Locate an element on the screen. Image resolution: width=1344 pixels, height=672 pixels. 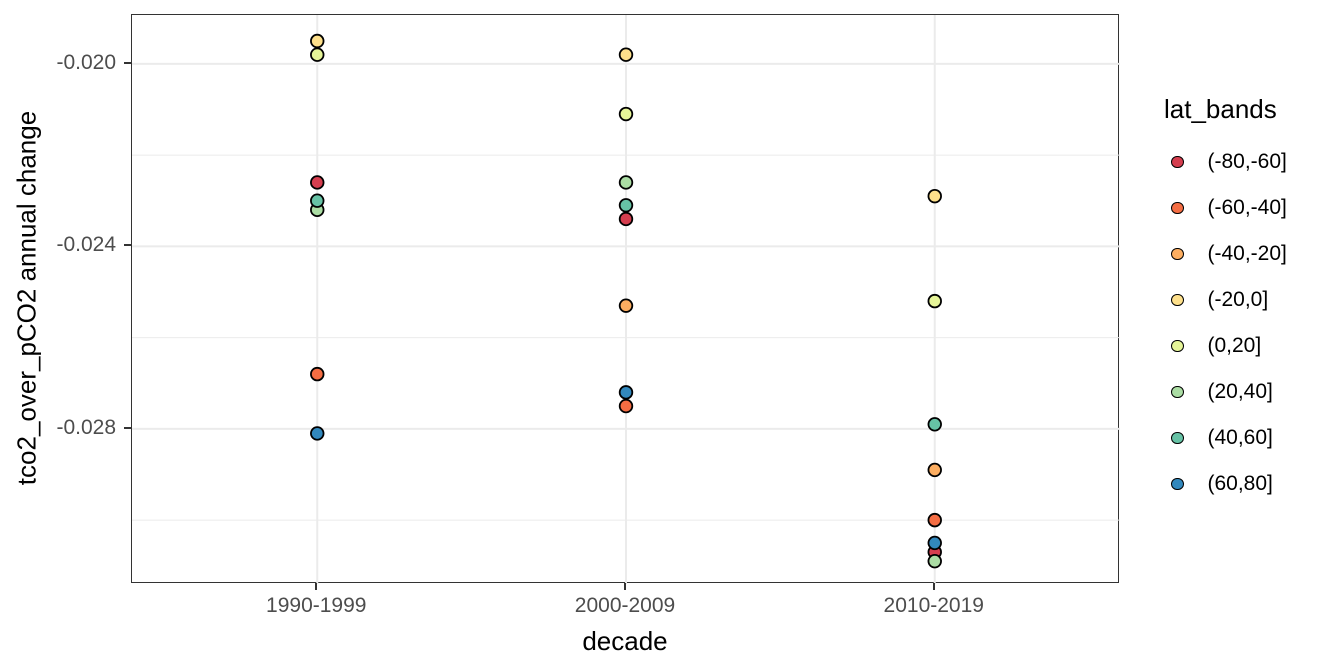
y-tick-label: -0.020 is located at coordinates (86, 62).